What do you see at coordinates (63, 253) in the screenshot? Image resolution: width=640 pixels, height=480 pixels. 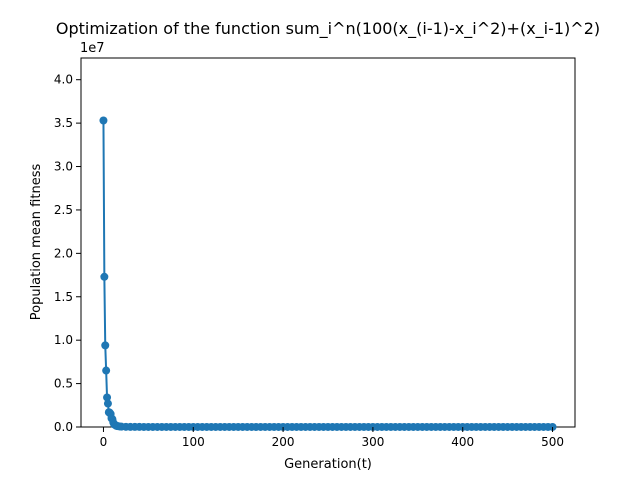 I see `y-tick-label: 2.0` at bounding box center [63, 253].